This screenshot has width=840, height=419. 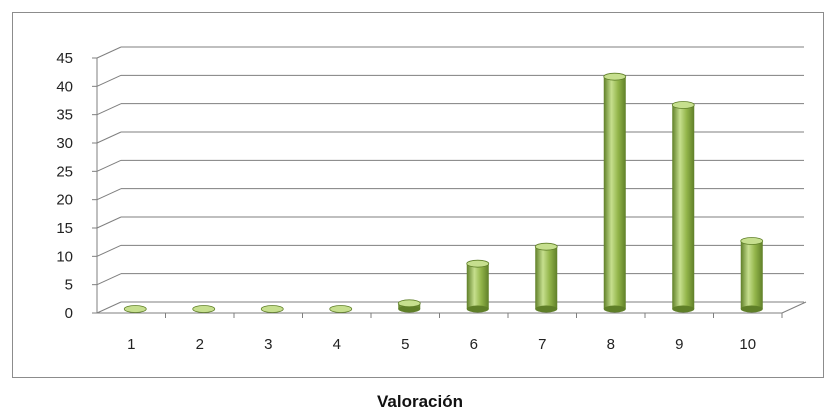 What do you see at coordinates (200, 344) in the screenshot?
I see `x-tick-label: 2` at bounding box center [200, 344].